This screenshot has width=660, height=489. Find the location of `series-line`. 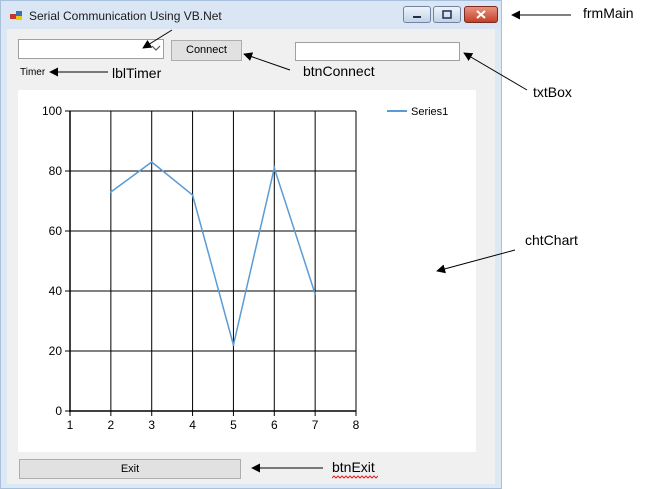

series-line is located at coordinates (213, 253).